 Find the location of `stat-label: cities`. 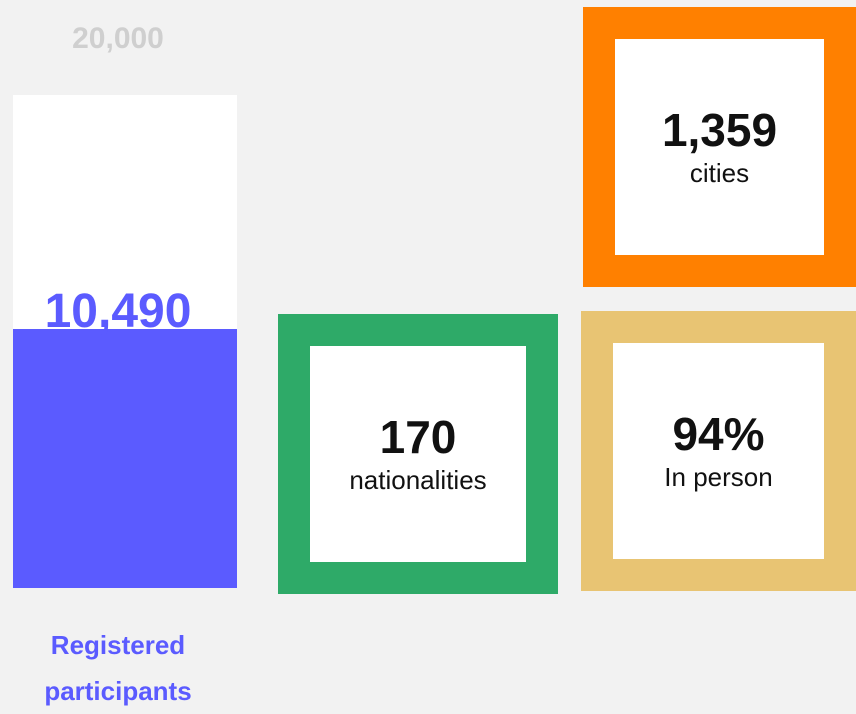

stat-label: cities is located at coordinates (719, 173).